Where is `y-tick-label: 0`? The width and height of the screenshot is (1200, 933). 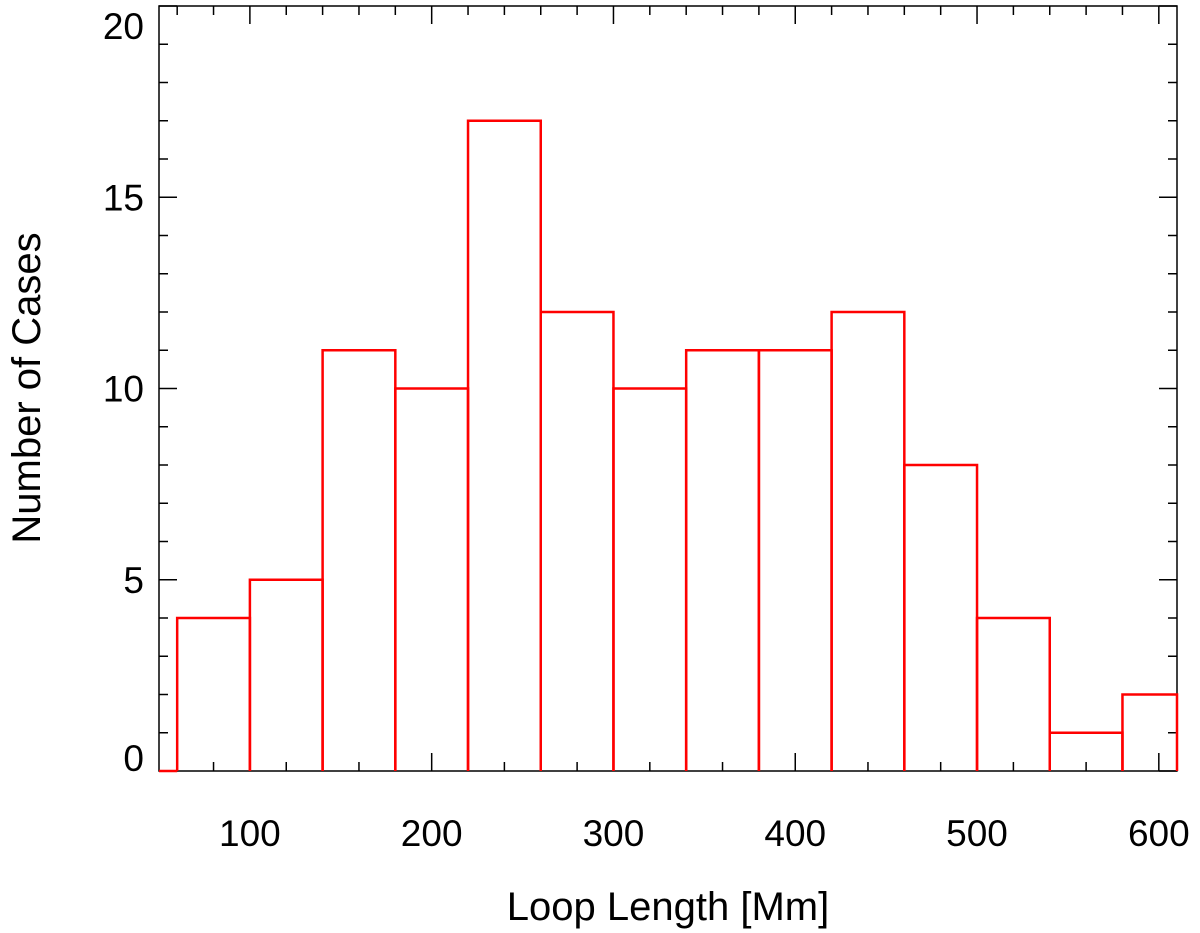
y-tick-label: 0 is located at coordinates (133, 758).